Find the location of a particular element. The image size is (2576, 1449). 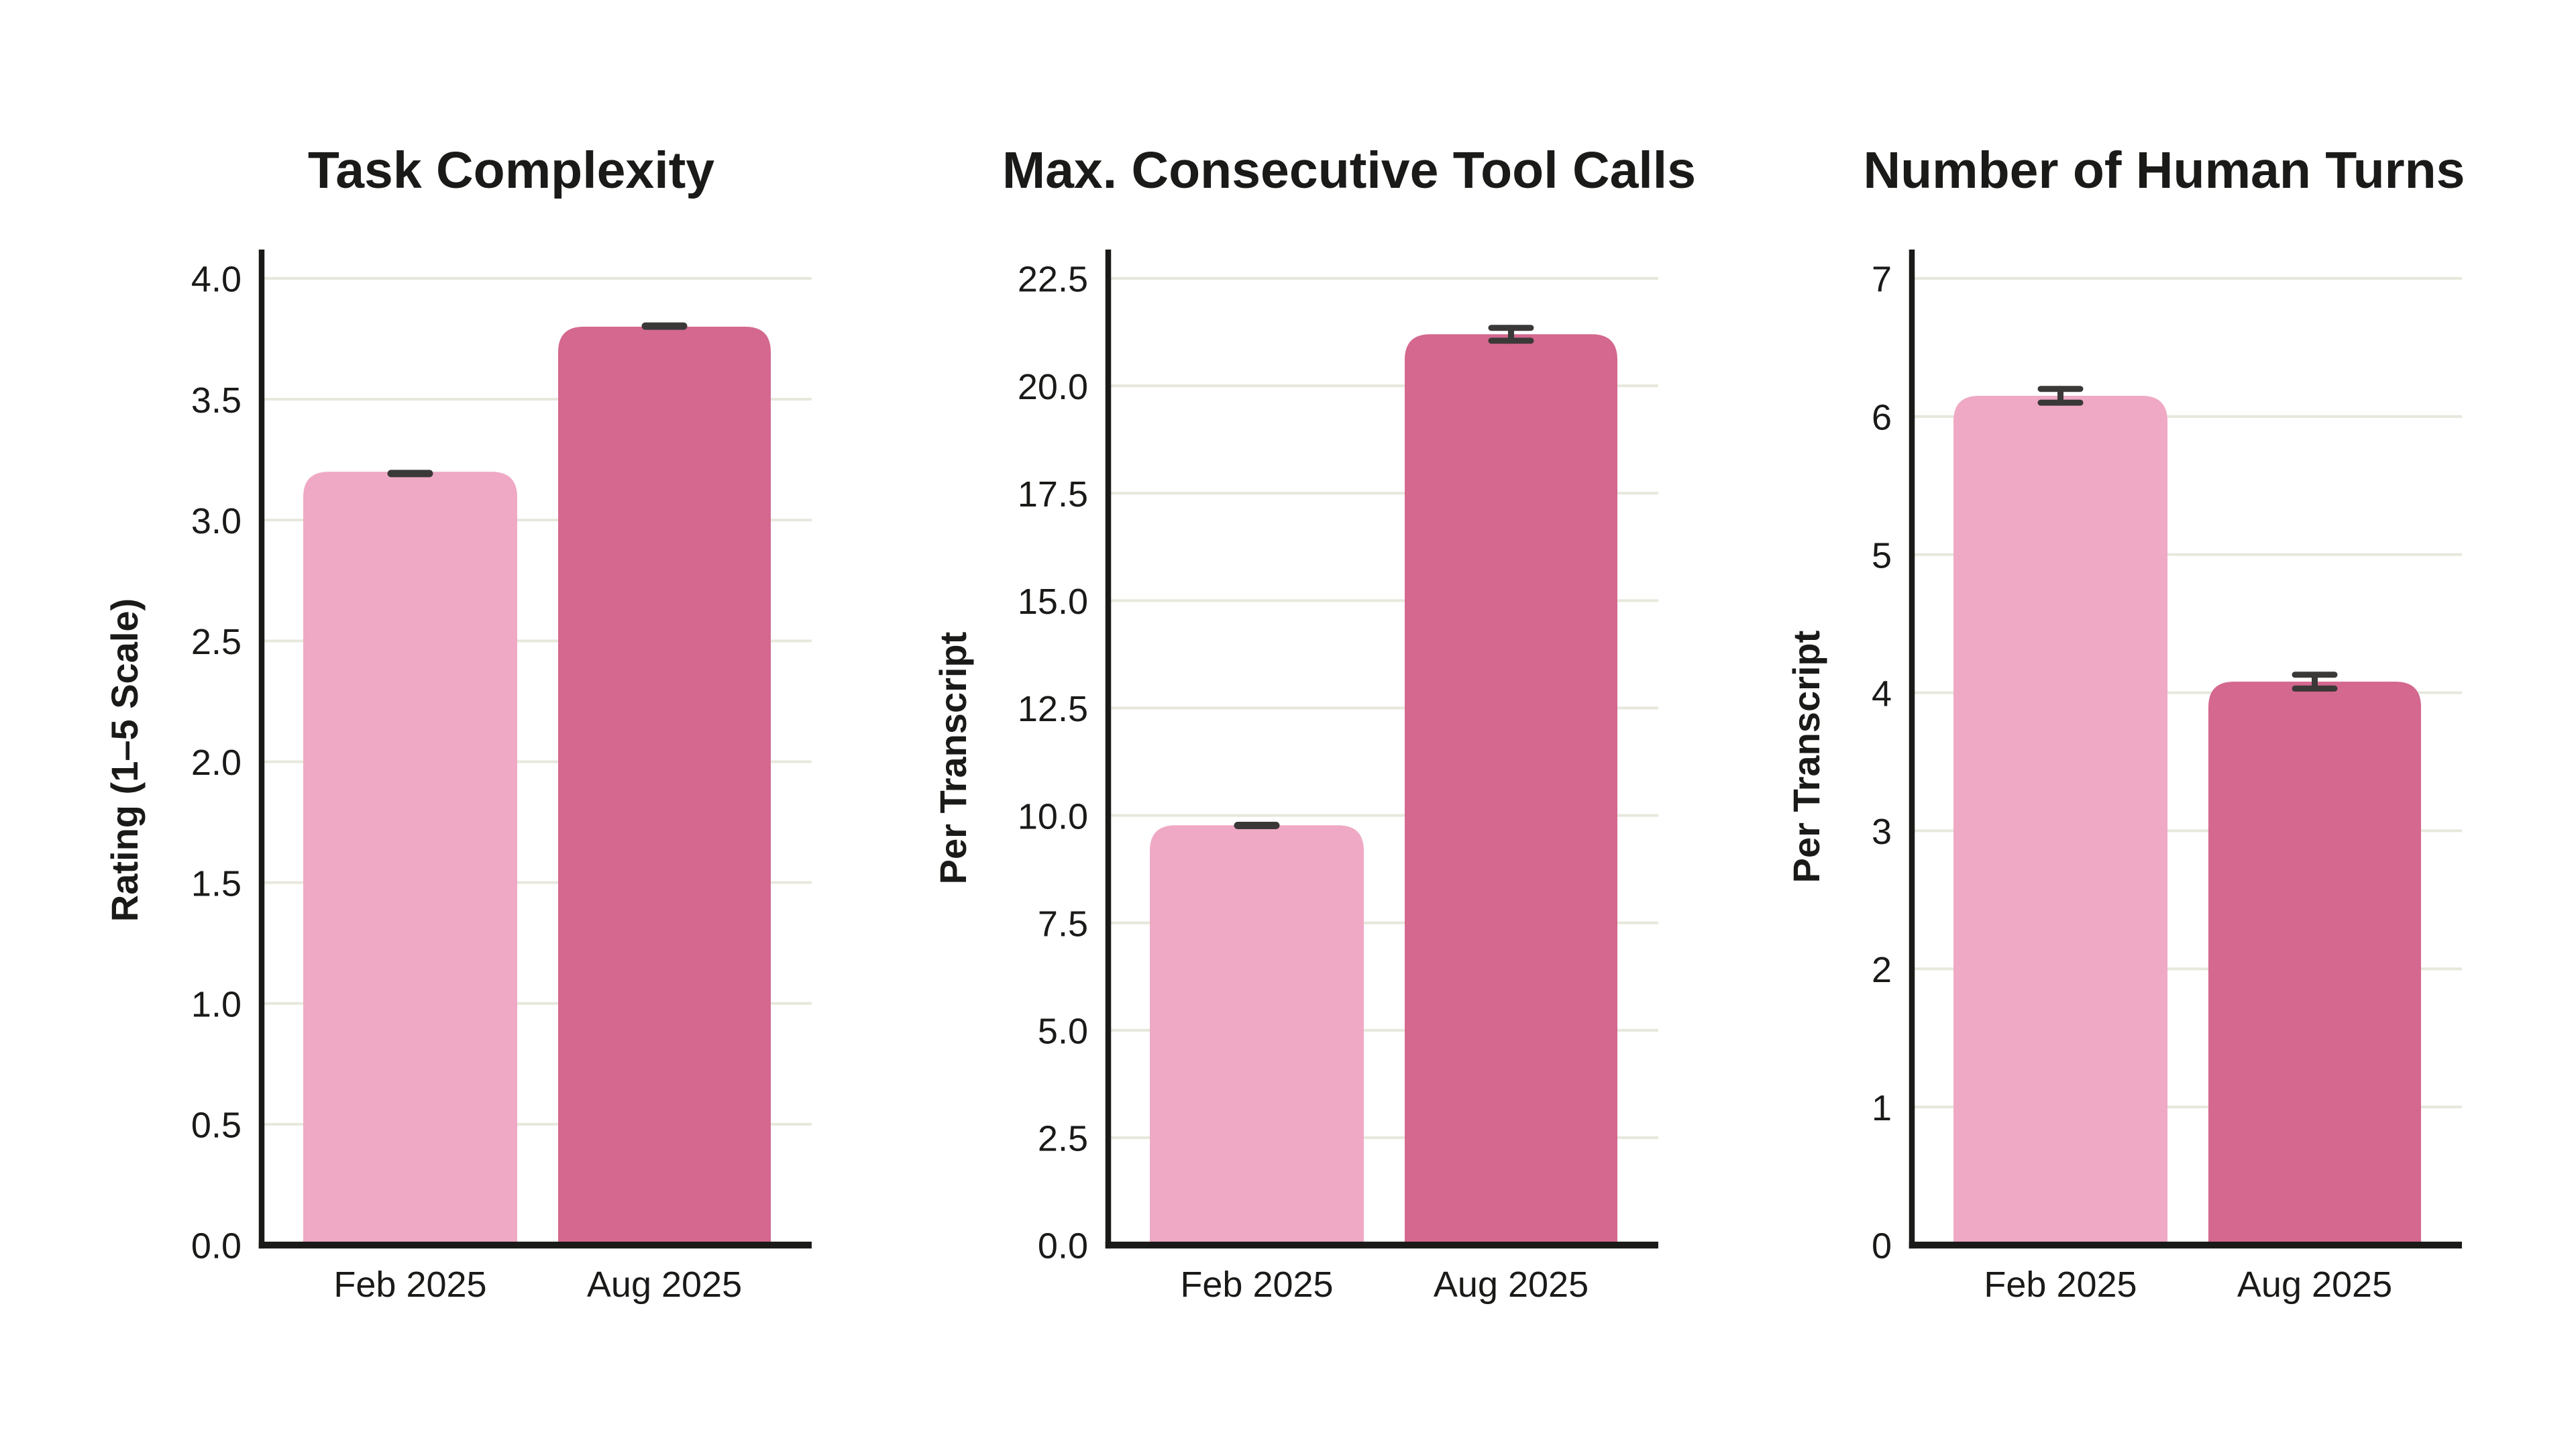

svg-text: 3 is located at coordinates (1882, 832).